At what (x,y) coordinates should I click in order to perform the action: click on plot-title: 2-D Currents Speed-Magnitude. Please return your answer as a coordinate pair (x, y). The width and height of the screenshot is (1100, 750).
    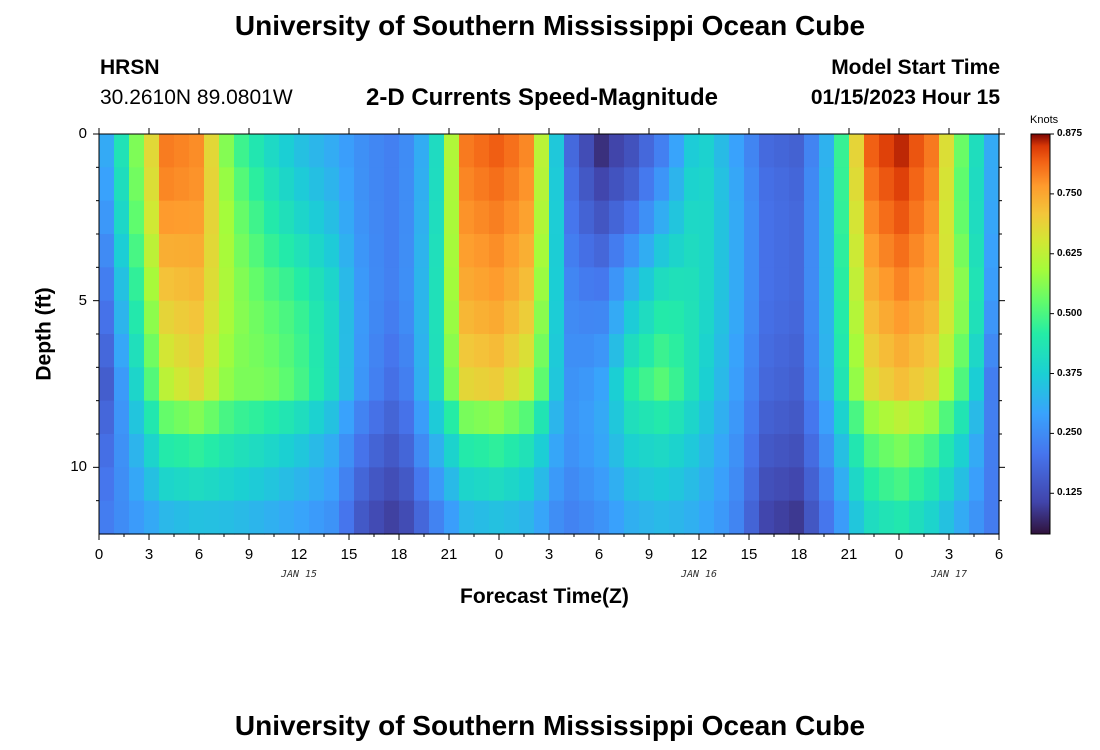
    Looking at the image, I should click on (542, 97).